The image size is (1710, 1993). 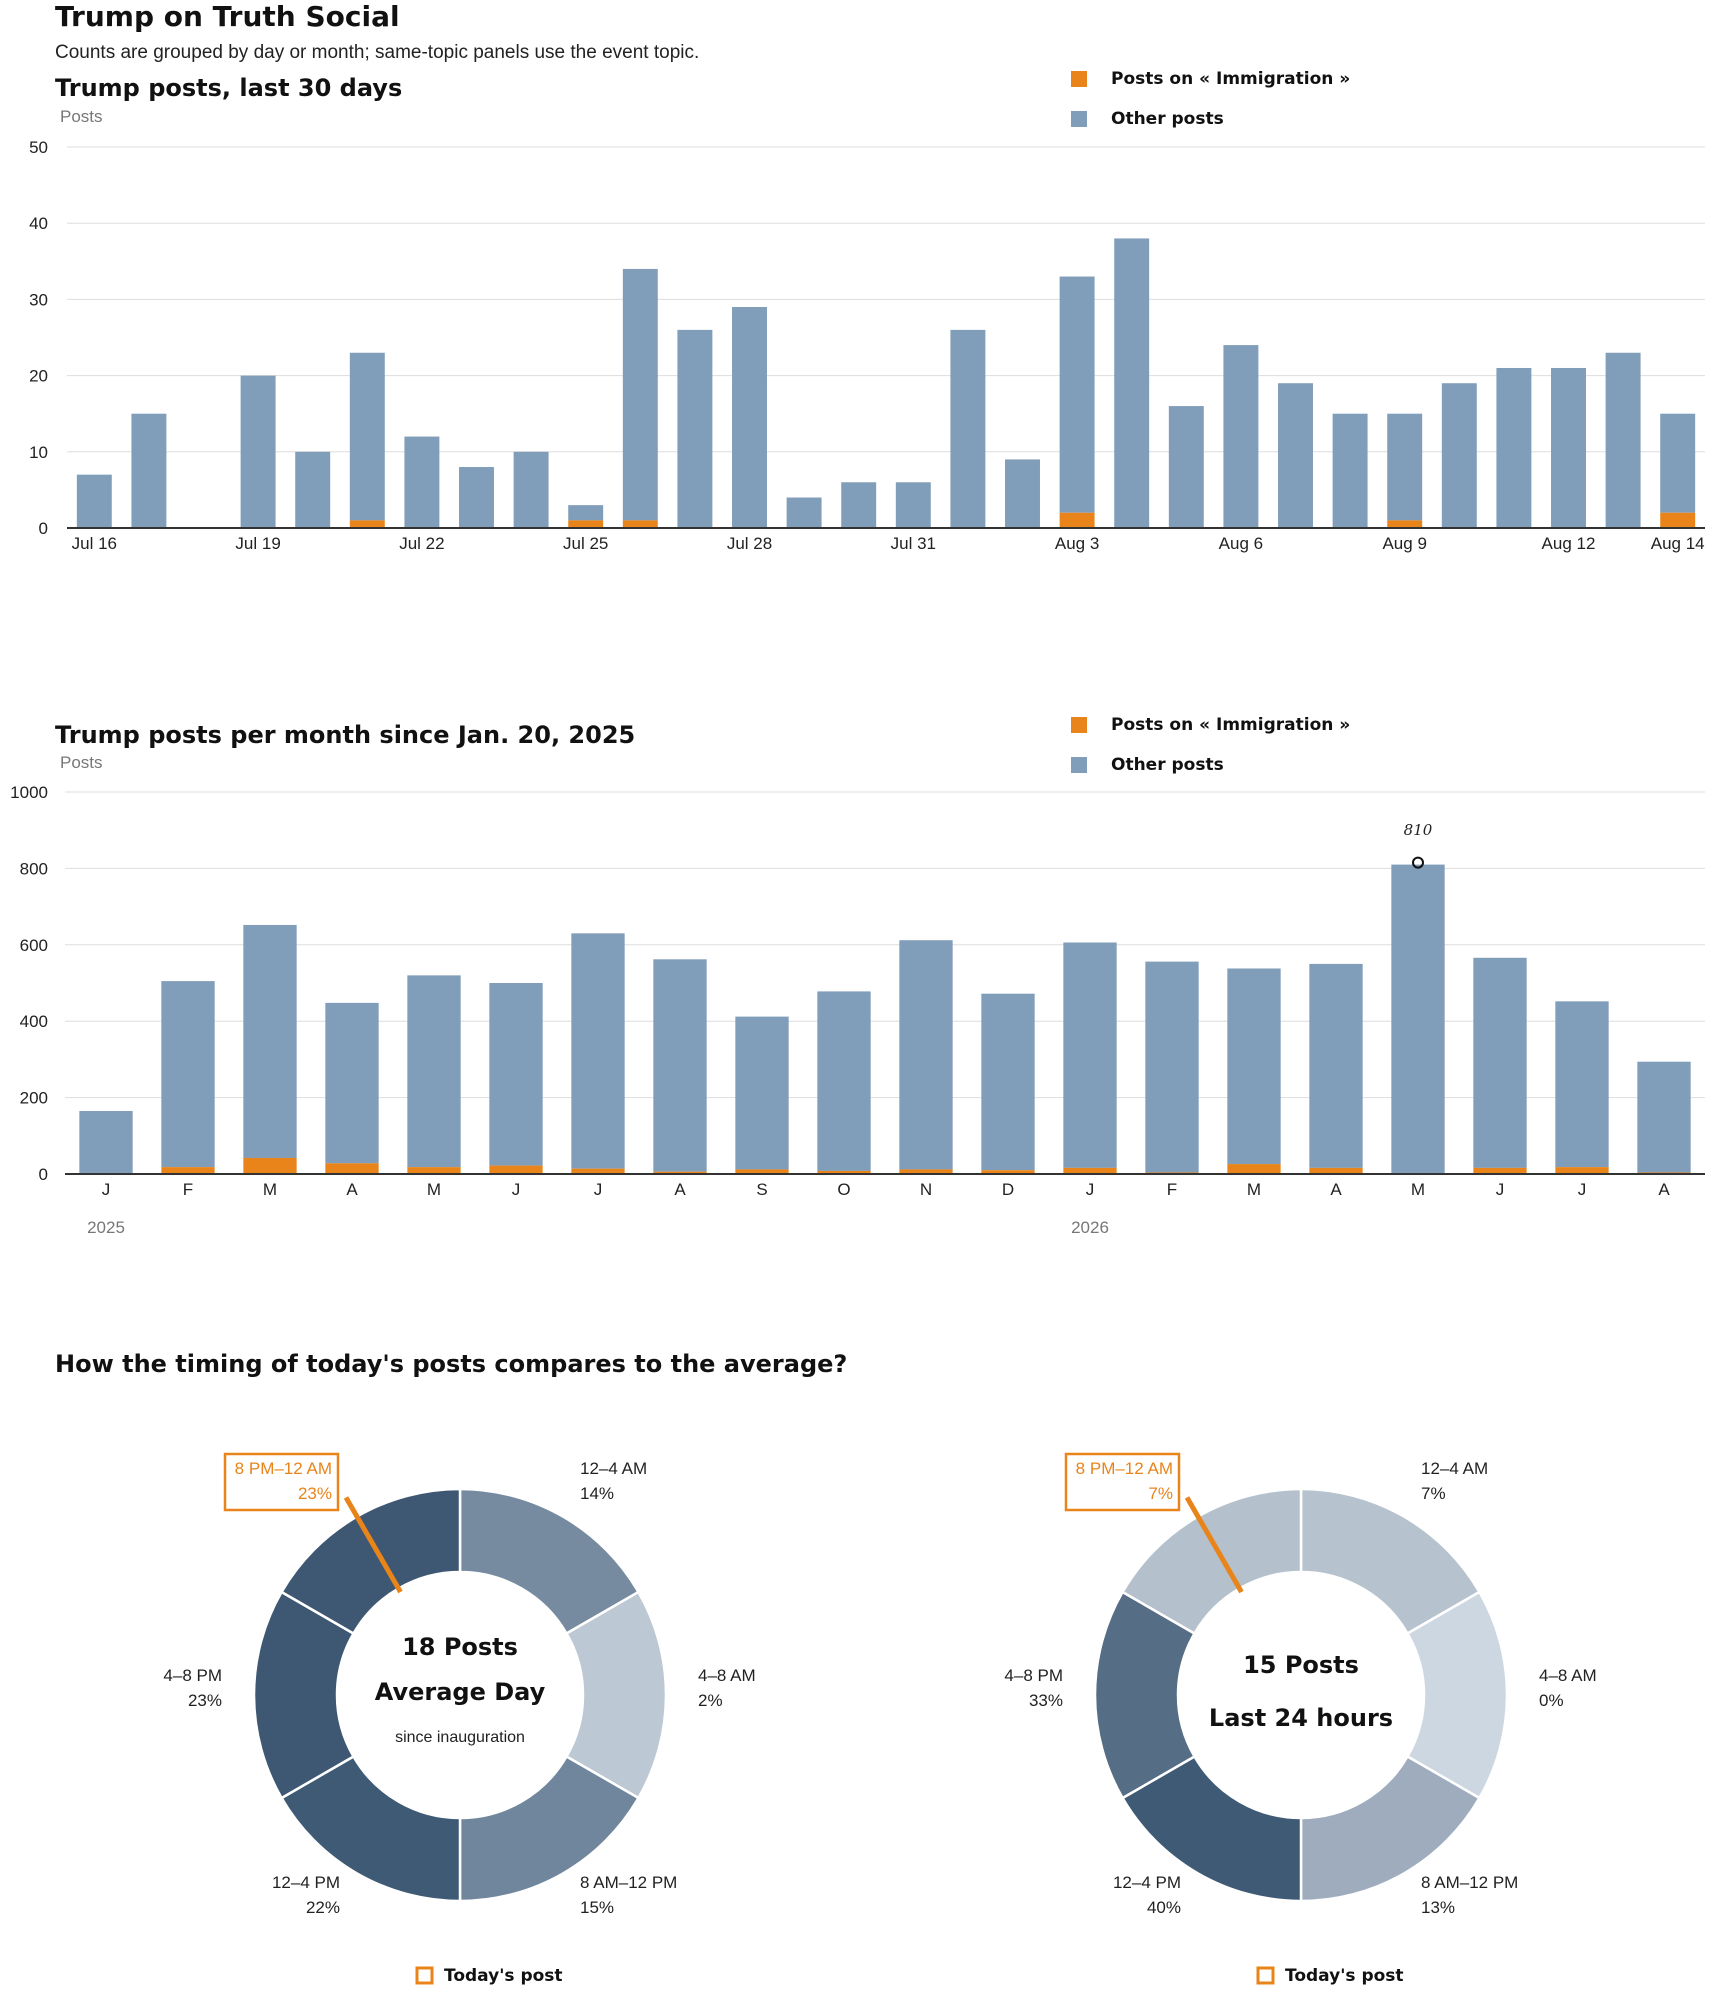 I want to click on x-tick-label: Jul 31, so click(x=913, y=543).